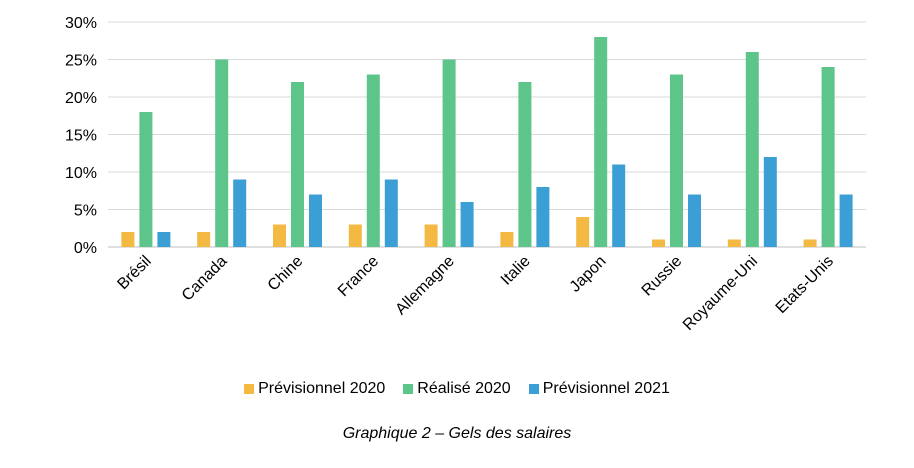 Image resolution: width=914 pixels, height=468 pixels. What do you see at coordinates (425, 286) in the screenshot?
I see `x-category-label: Allemagne` at bounding box center [425, 286].